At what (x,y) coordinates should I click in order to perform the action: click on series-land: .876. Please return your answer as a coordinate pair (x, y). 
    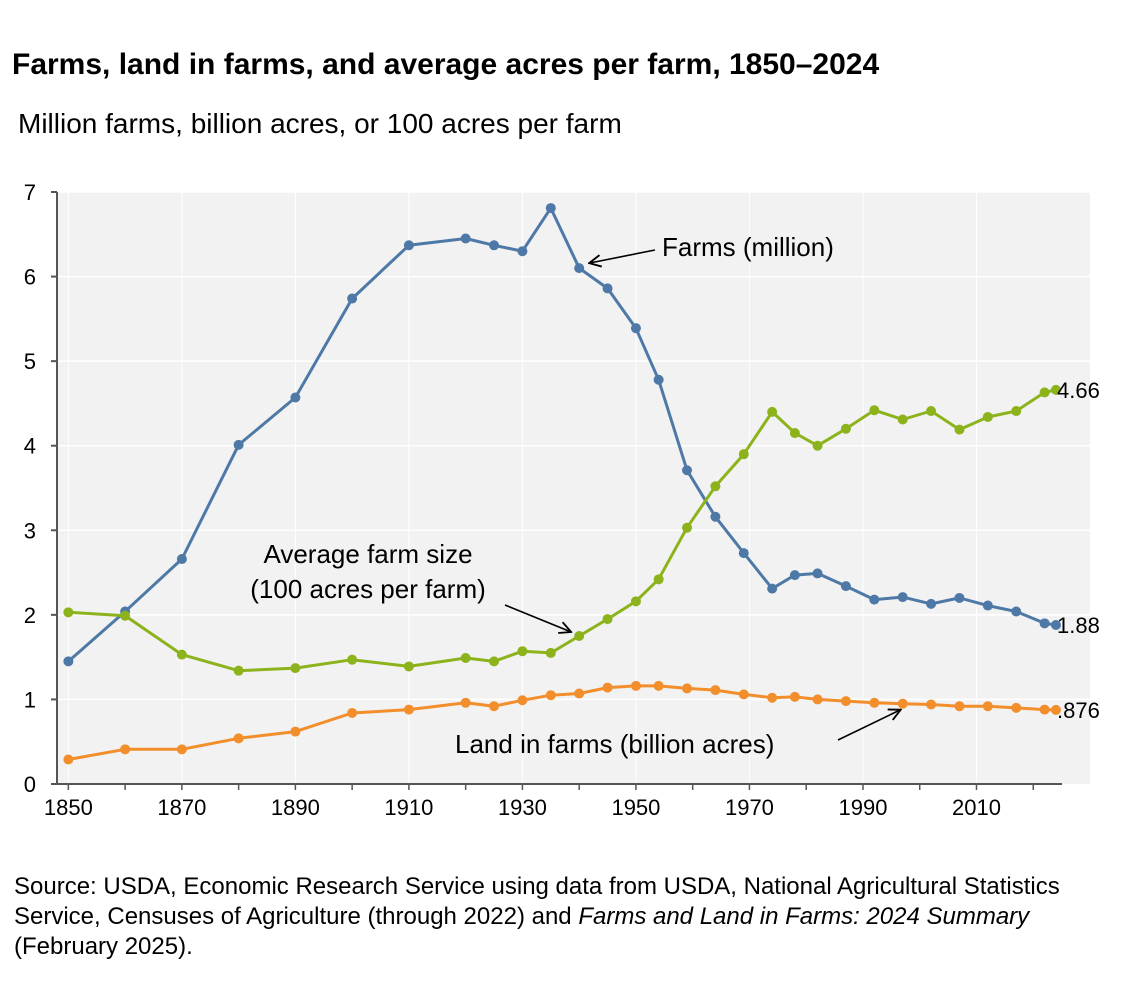
    Looking at the image, I should click on (581, 722).